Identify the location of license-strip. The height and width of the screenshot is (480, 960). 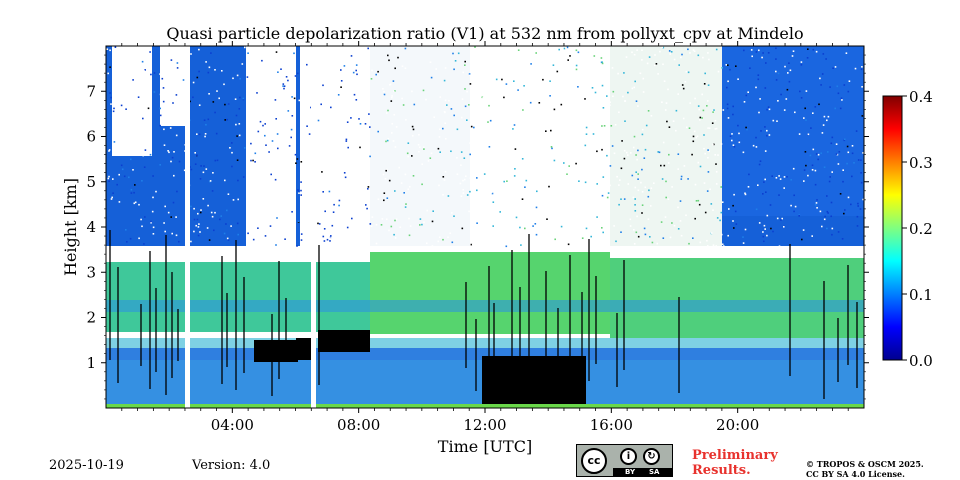
(642, 472).